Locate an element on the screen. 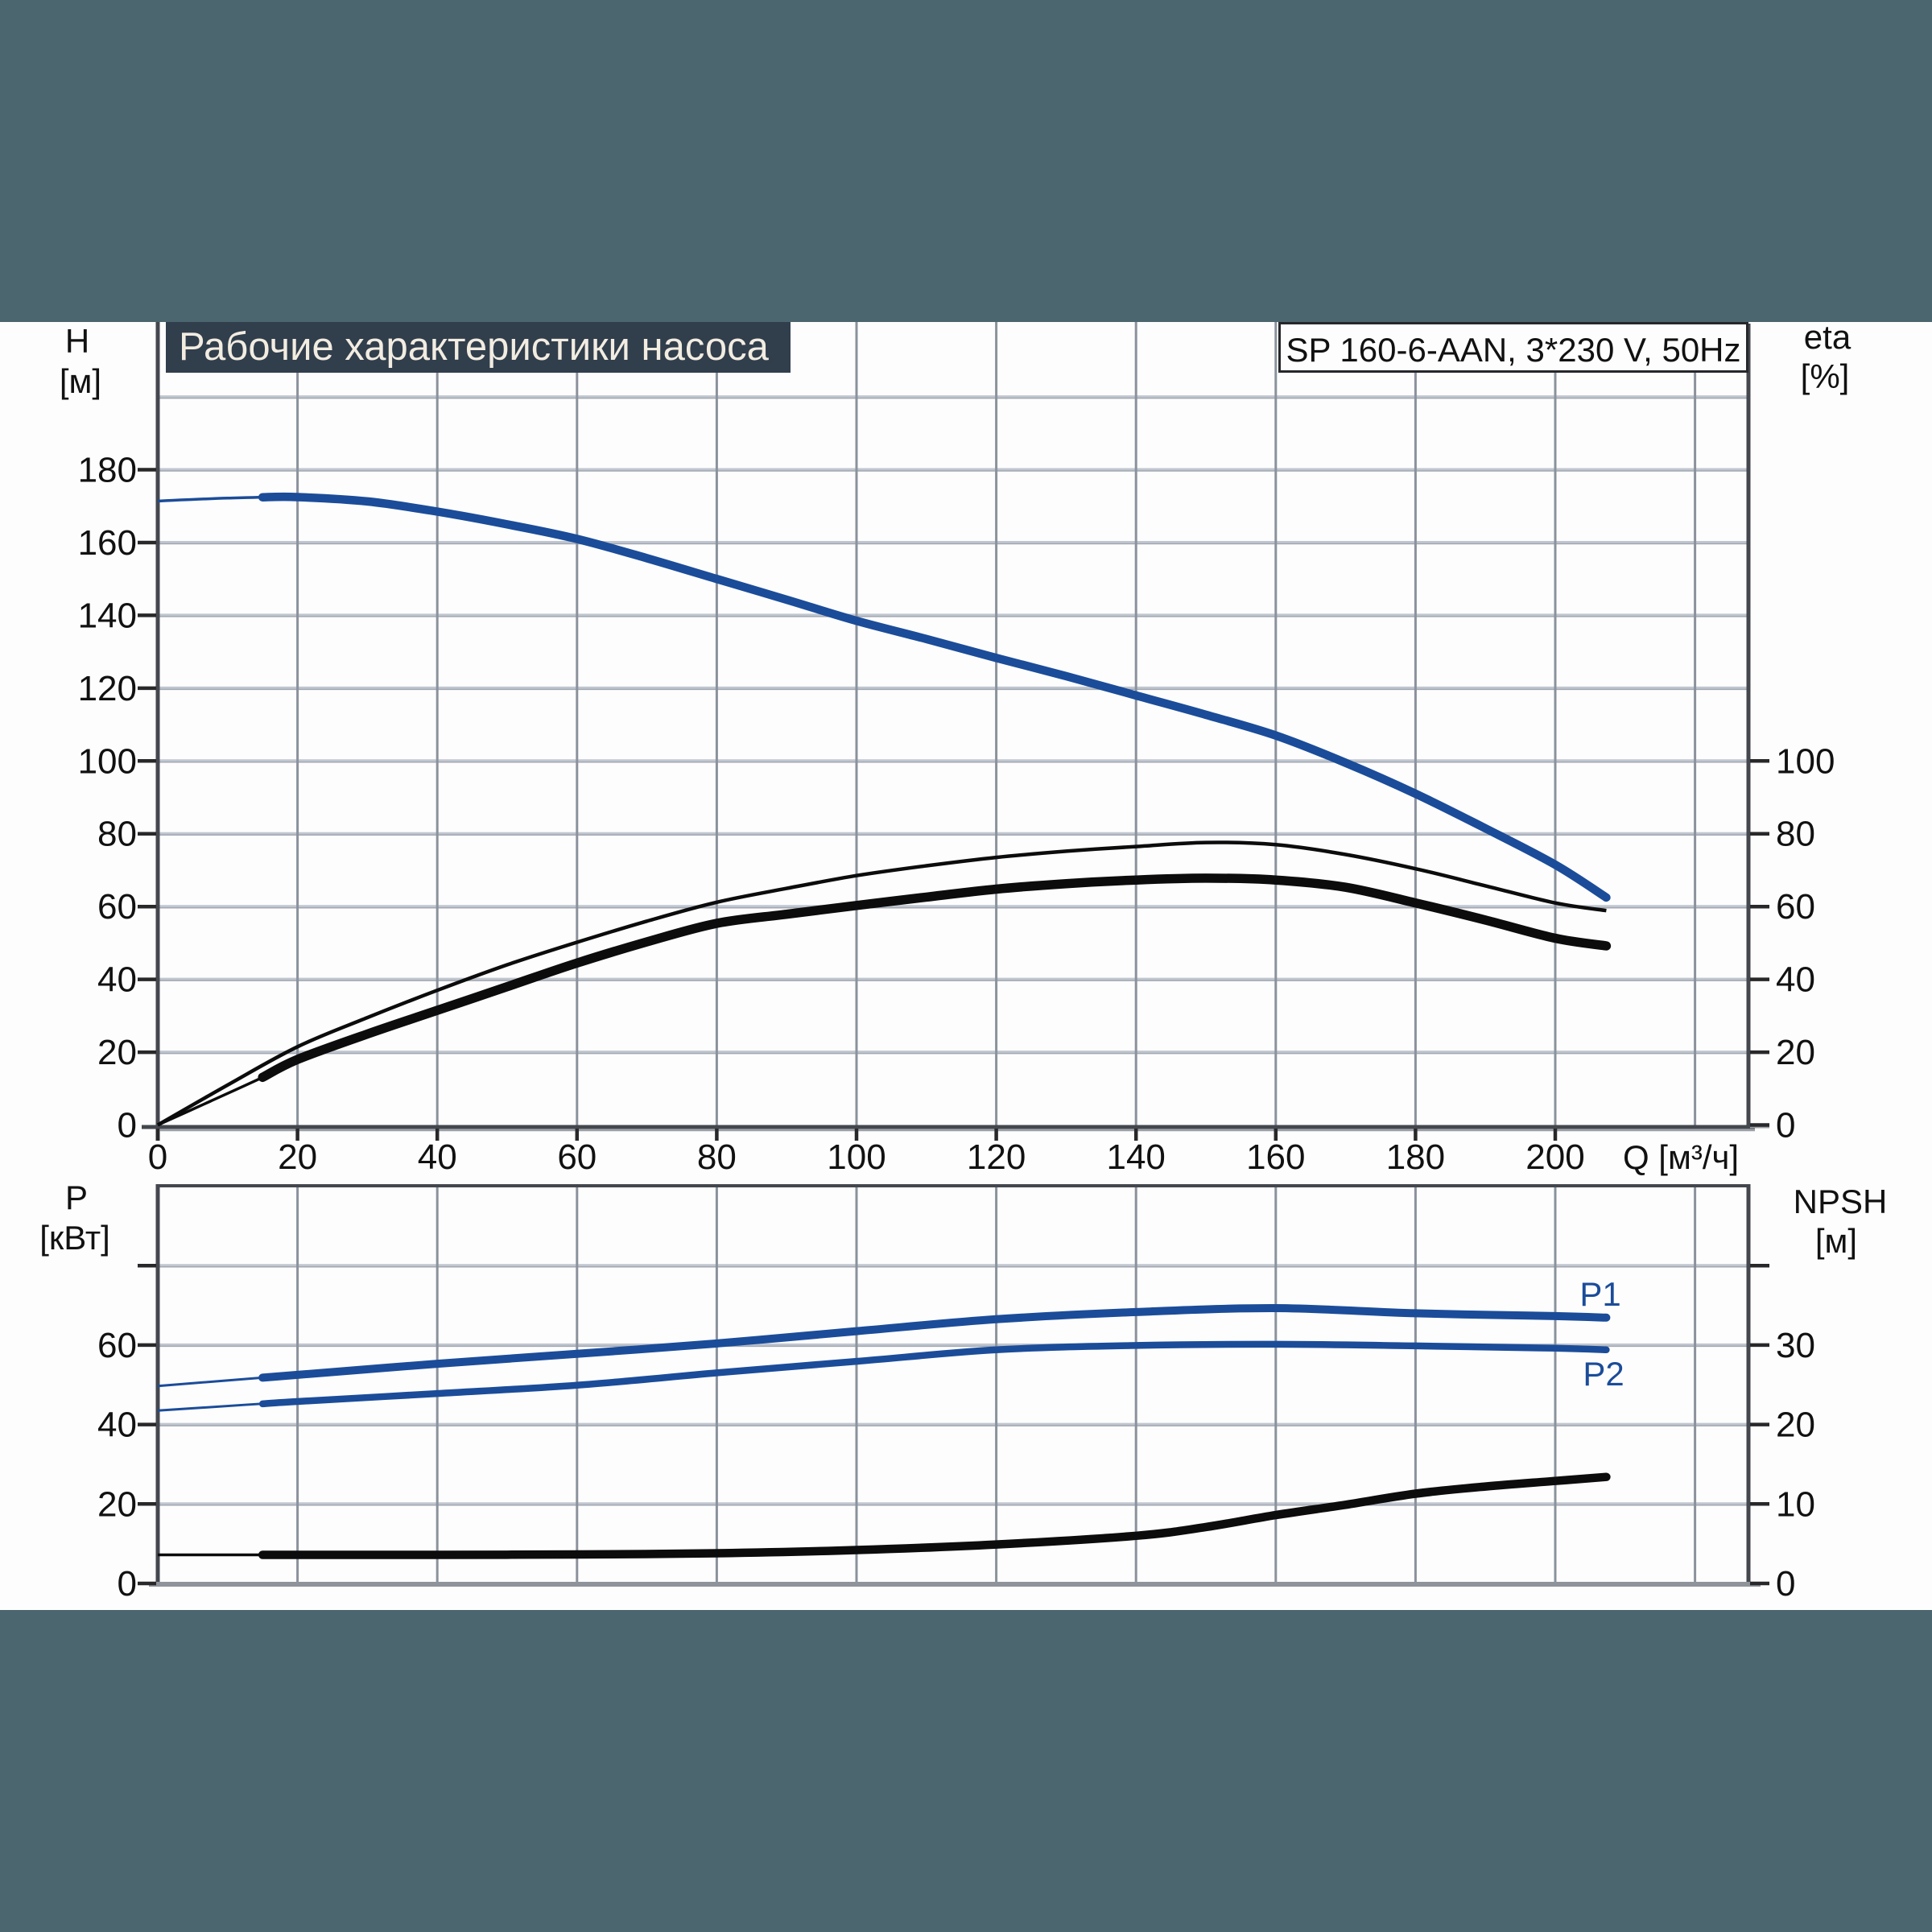 This screenshot has width=1932, height=1932. svg-text: H is located at coordinates (77, 341).